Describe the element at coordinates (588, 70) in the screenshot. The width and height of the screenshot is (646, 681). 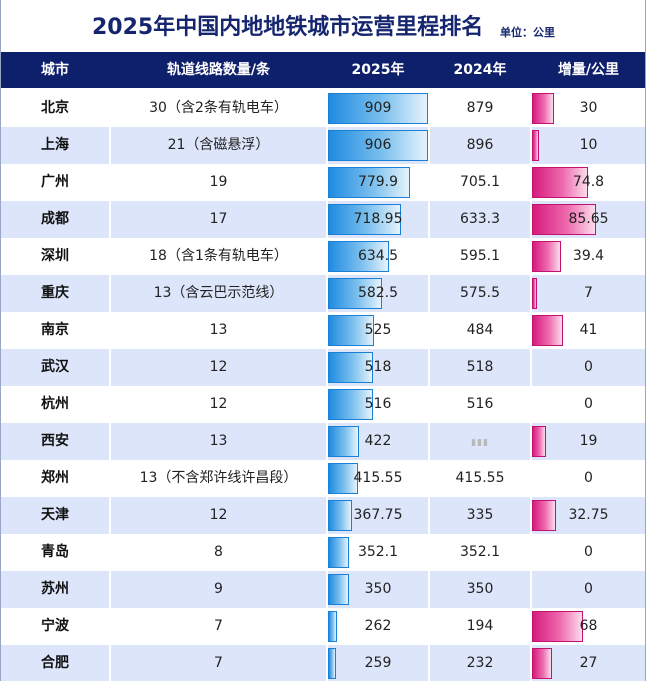
I see `header-increase: 增量/公里` at that location.